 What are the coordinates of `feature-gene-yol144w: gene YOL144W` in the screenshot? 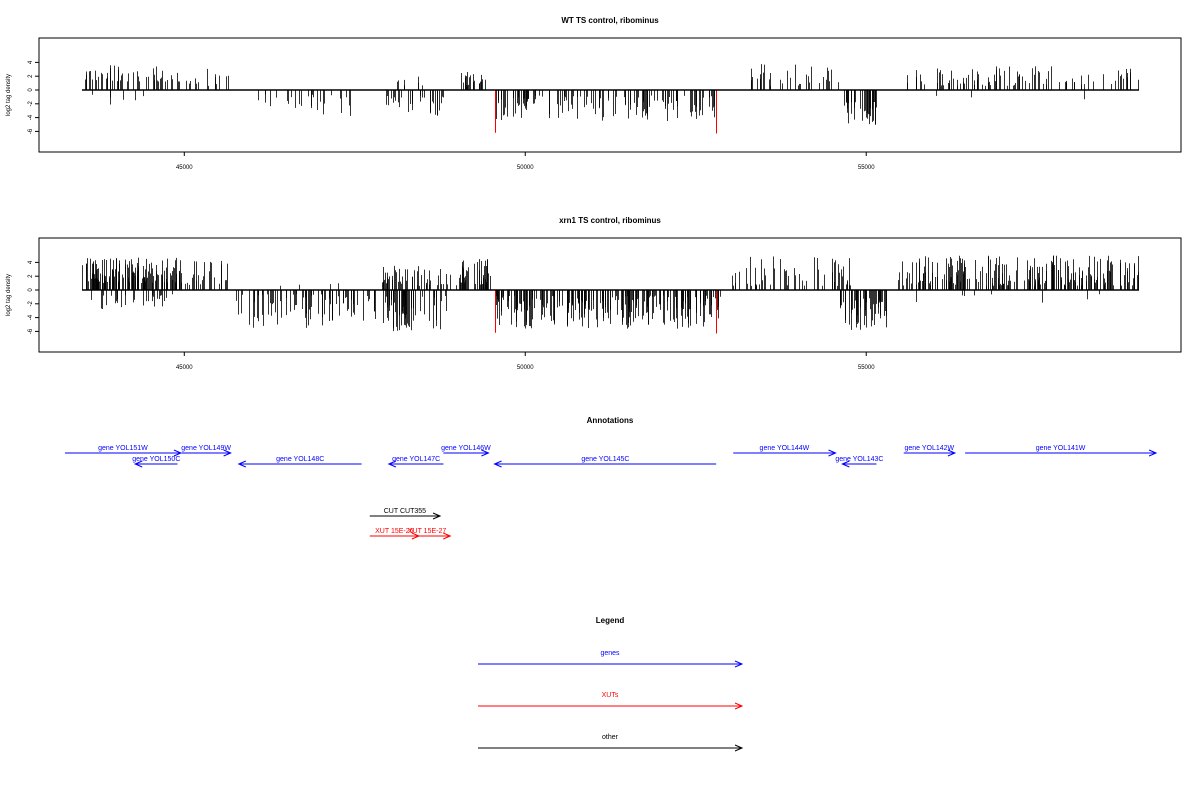 It's located at (785, 451).